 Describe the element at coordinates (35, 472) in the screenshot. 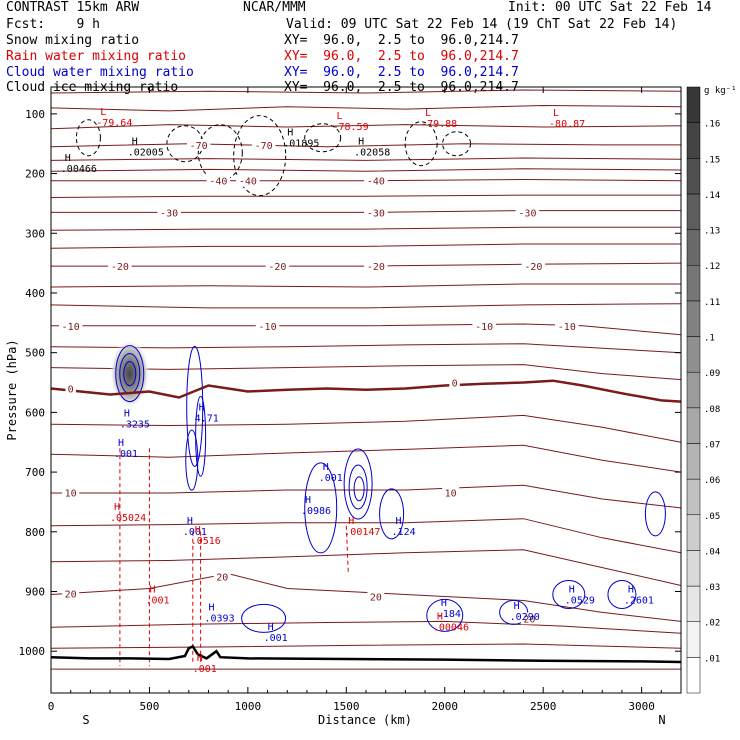

I see `y-tick-label: 700` at that location.